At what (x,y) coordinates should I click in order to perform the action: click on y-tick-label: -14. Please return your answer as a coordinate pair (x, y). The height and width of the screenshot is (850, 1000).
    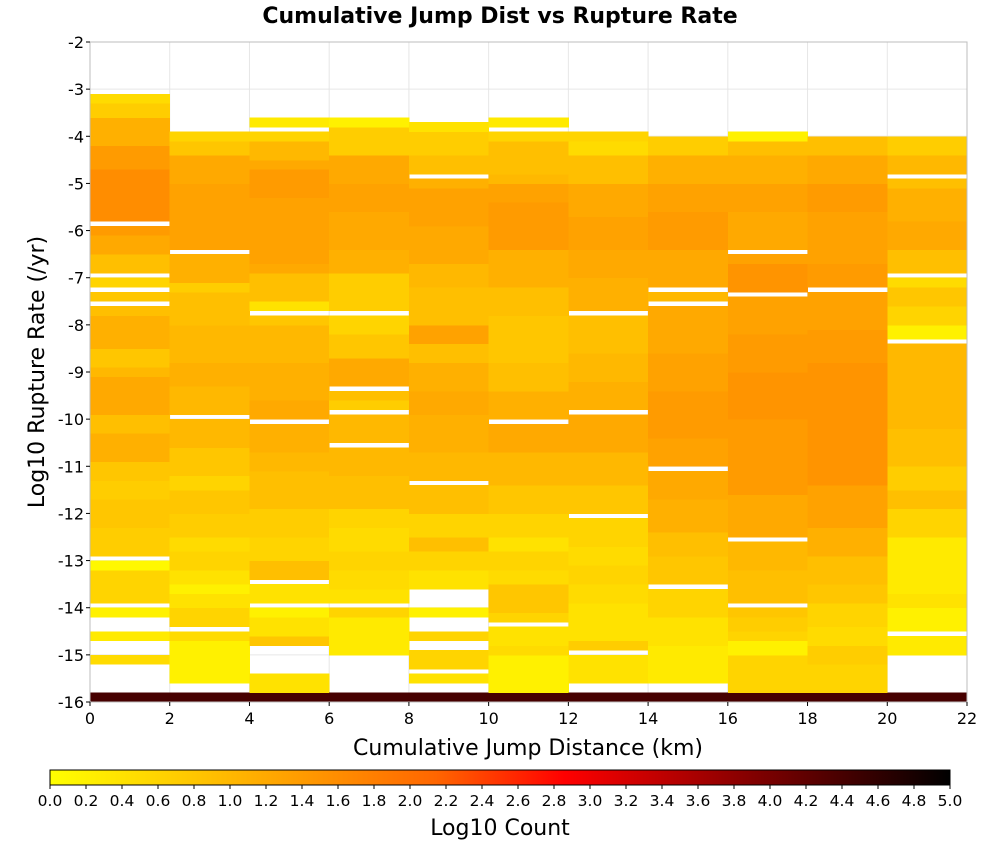
    Looking at the image, I should click on (71, 608).